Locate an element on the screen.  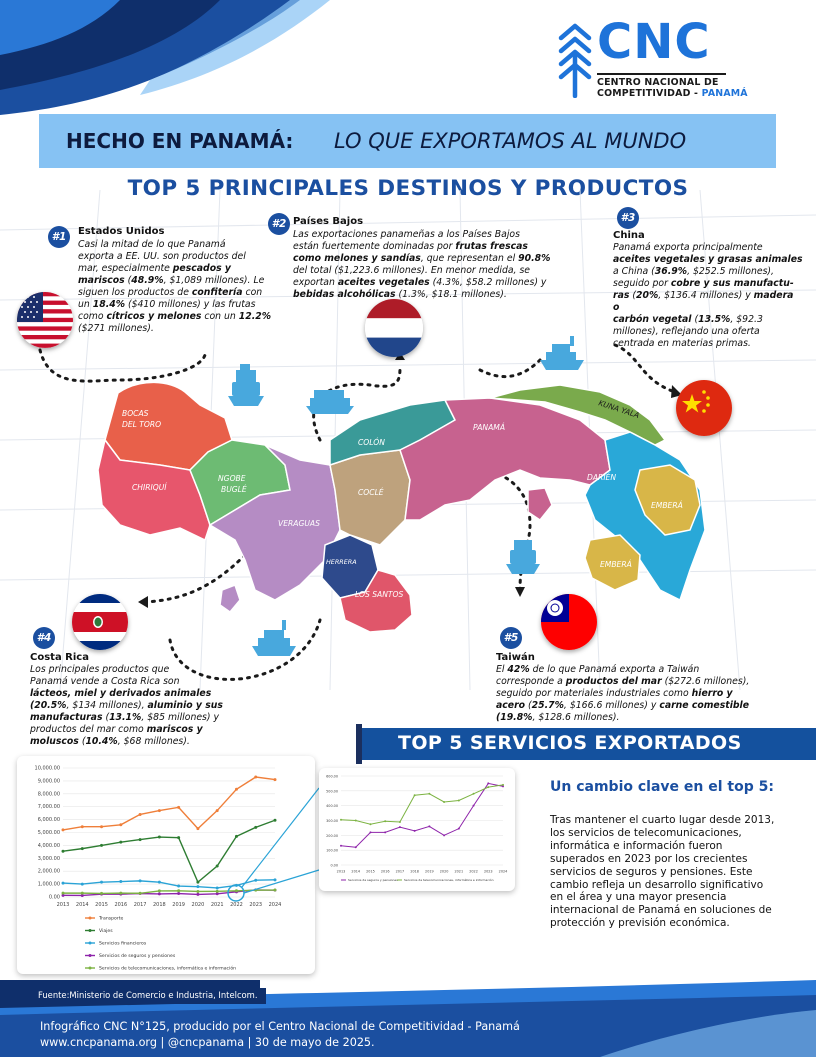
x-tick-label: 2013 is located at coordinates (63, 905).